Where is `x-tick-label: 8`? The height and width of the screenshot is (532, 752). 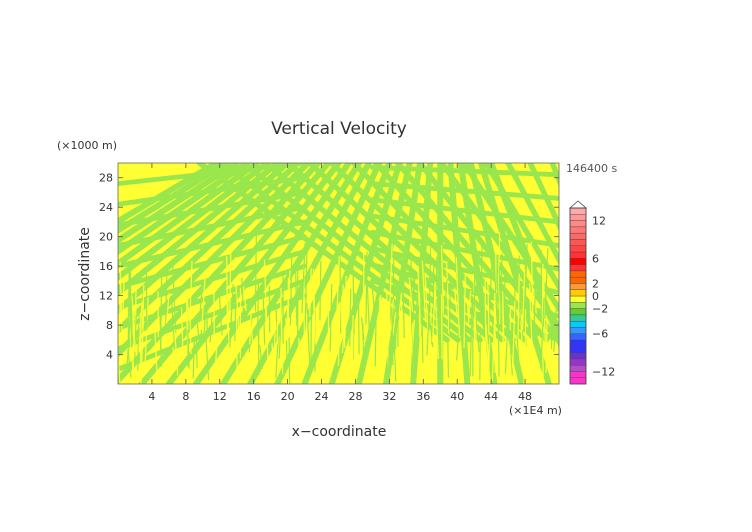 x-tick-label: 8 is located at coordinates (185, 396).